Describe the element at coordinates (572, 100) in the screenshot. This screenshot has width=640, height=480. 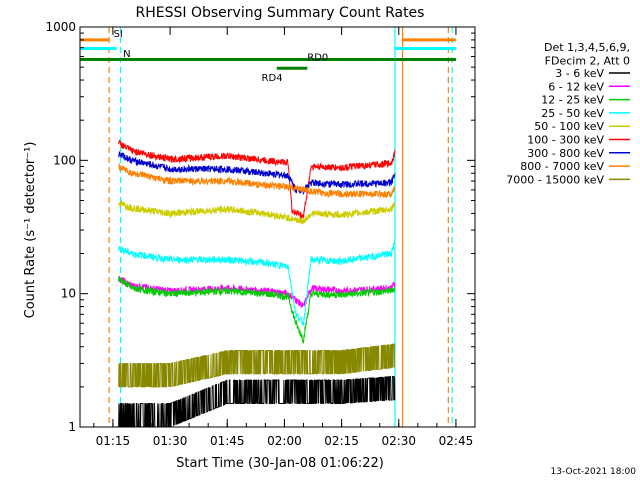
I see `legend-label: 12 - 25 keV` at that location.